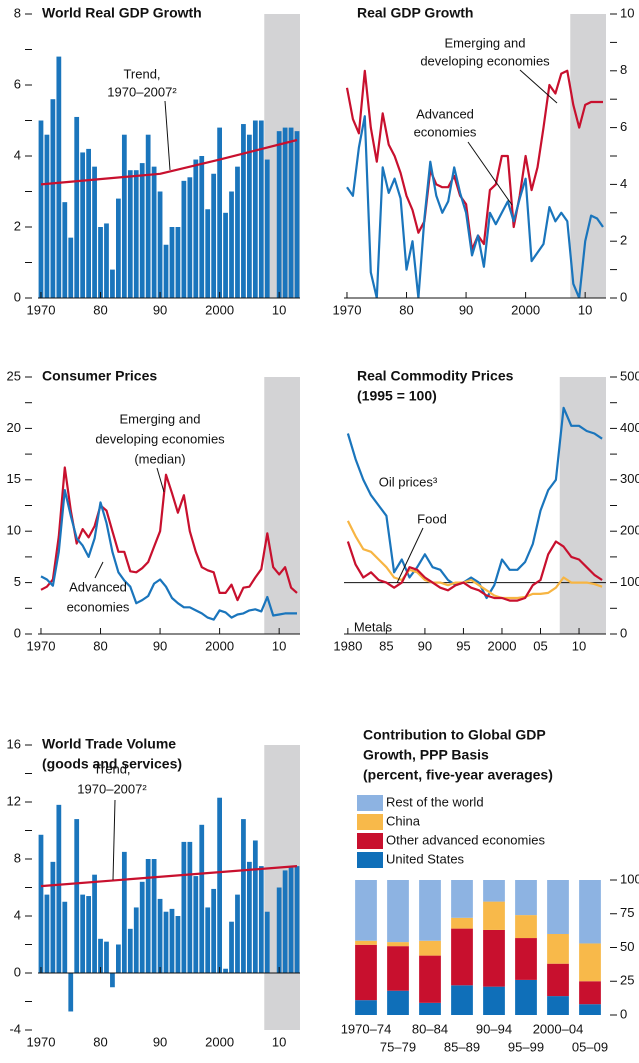 Image resolution: width=639 pixels, height=1063 pixels. What do you see at coordinates (17, 83) in the screenshot?
I see `y-tick-label: 6` at bounding box center [17, 83].